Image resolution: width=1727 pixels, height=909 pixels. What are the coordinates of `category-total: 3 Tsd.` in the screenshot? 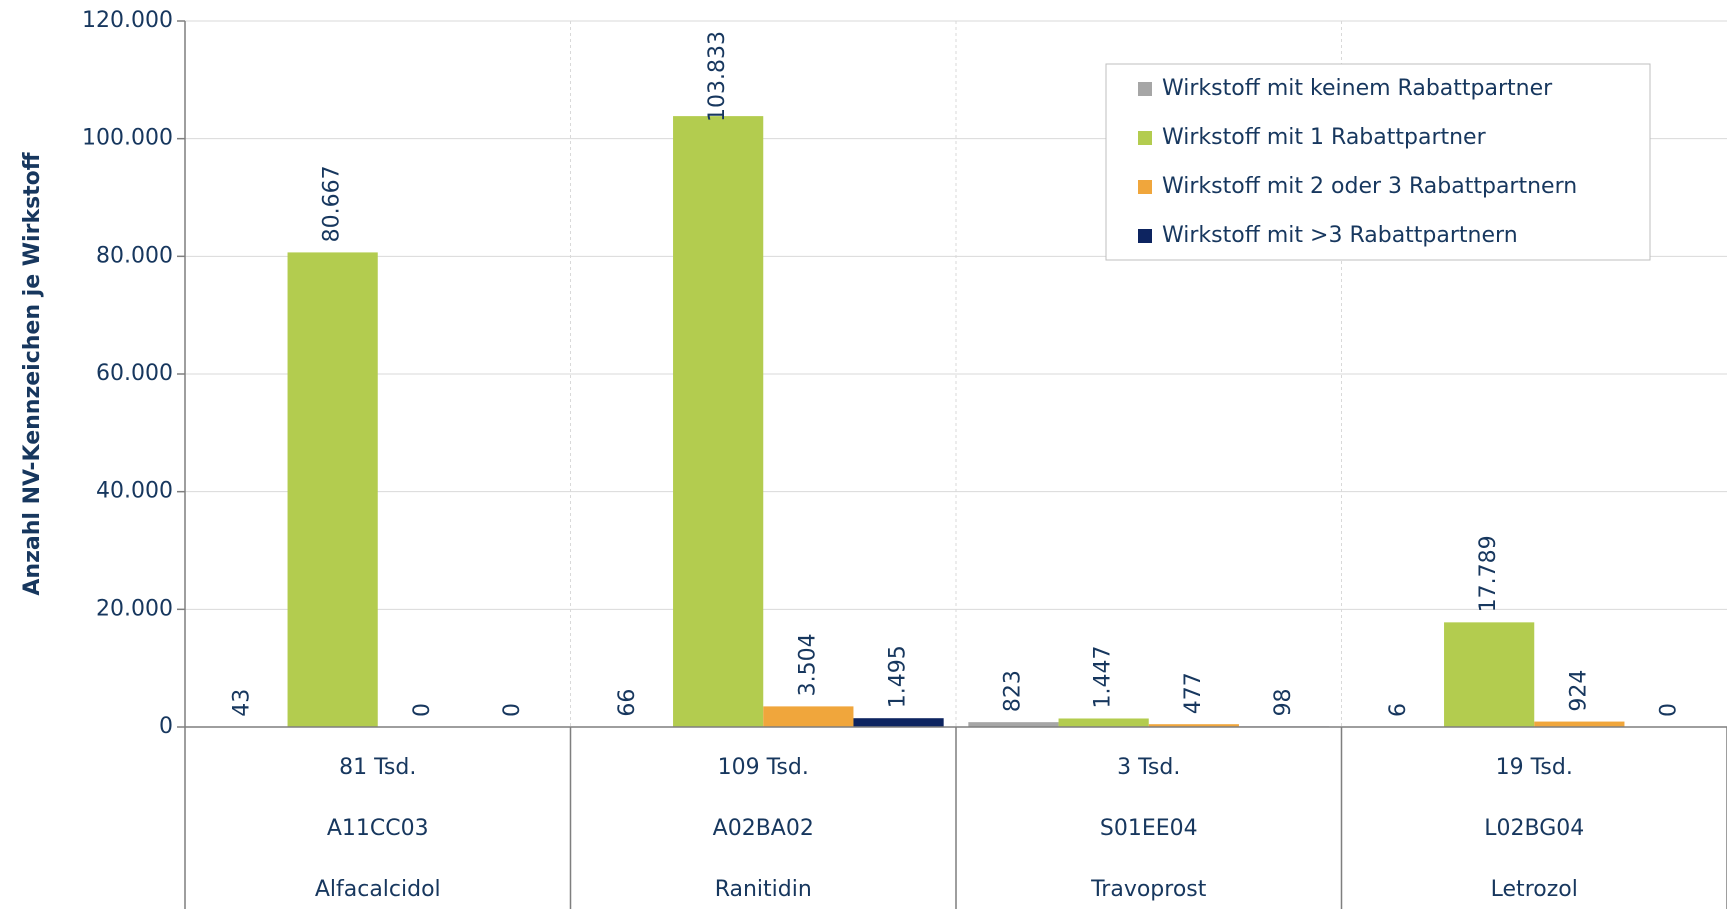 It's located at (1148, 767).